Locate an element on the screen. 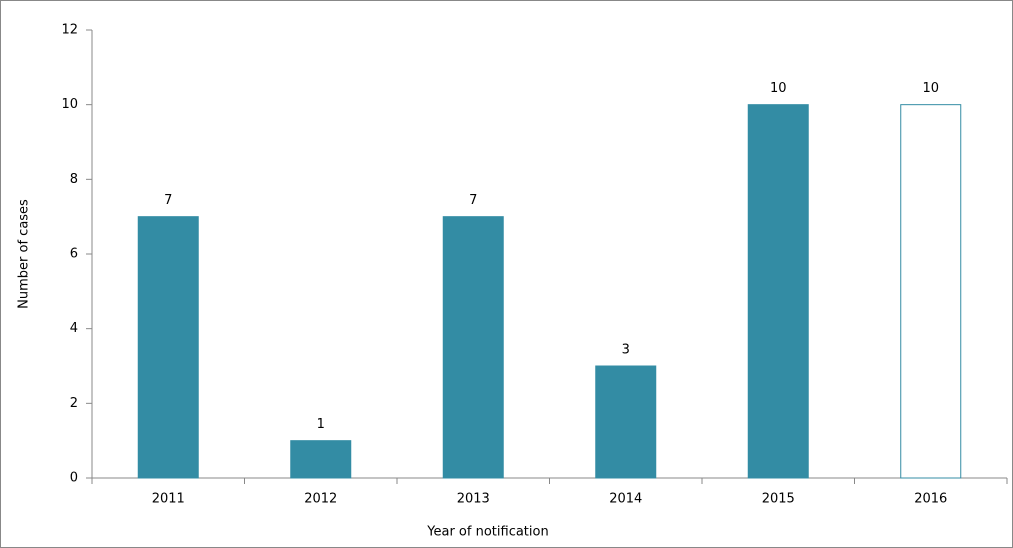  y-tick-label: 6 is located at coordinates (74, 254).